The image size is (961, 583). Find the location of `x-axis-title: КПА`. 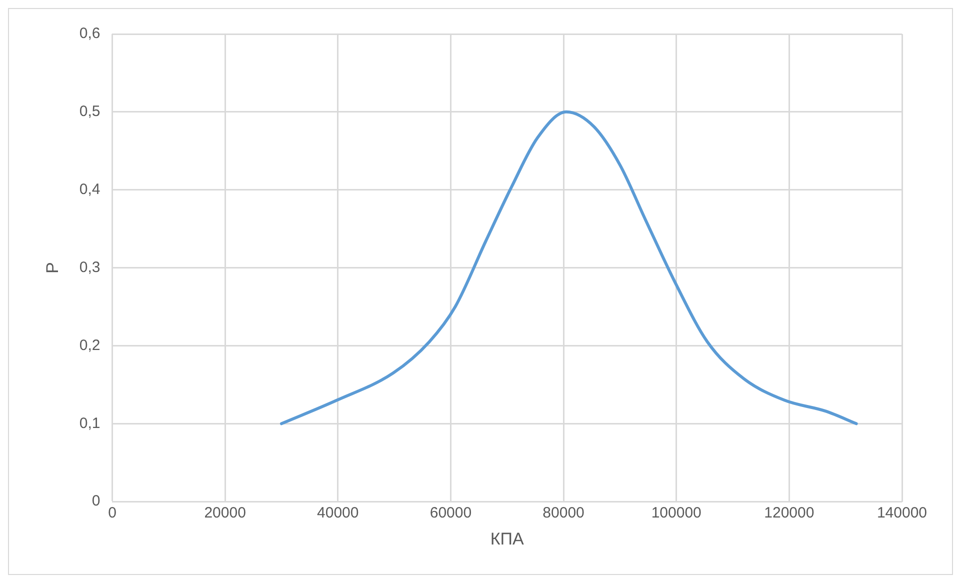

x-axis-title: КПА is located at coordinates (507, 538).